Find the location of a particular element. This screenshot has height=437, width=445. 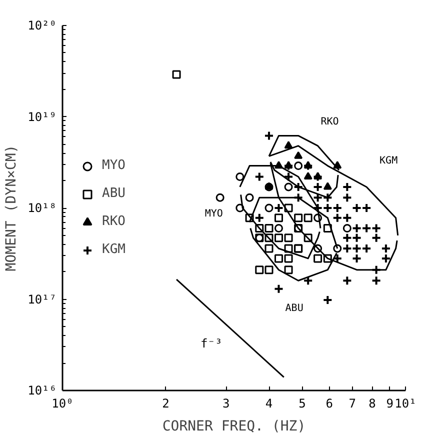

x-tick-label: 3 is located at coordinates (226, 403).